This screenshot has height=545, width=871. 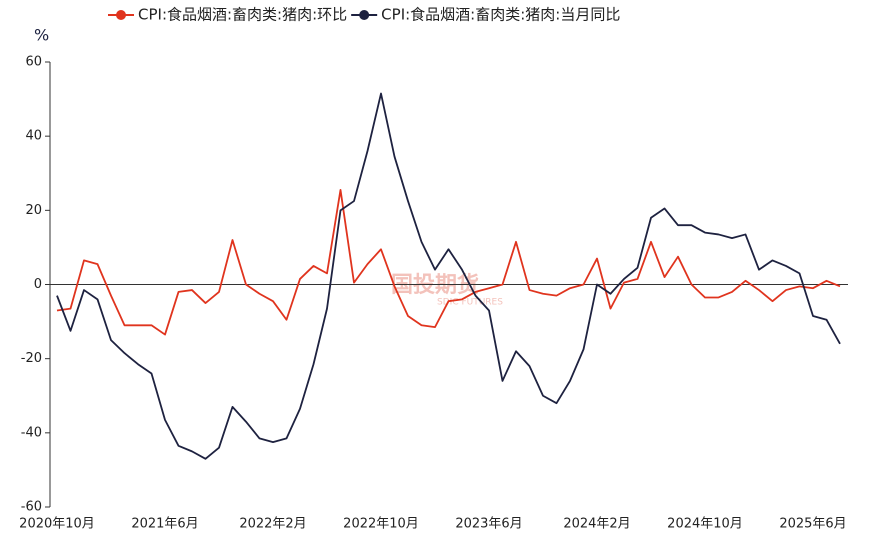 I want to click on legend-label: CPI:食品烟酒:畜肉类:猪肉:当月同比, so click(x=500, y=15).